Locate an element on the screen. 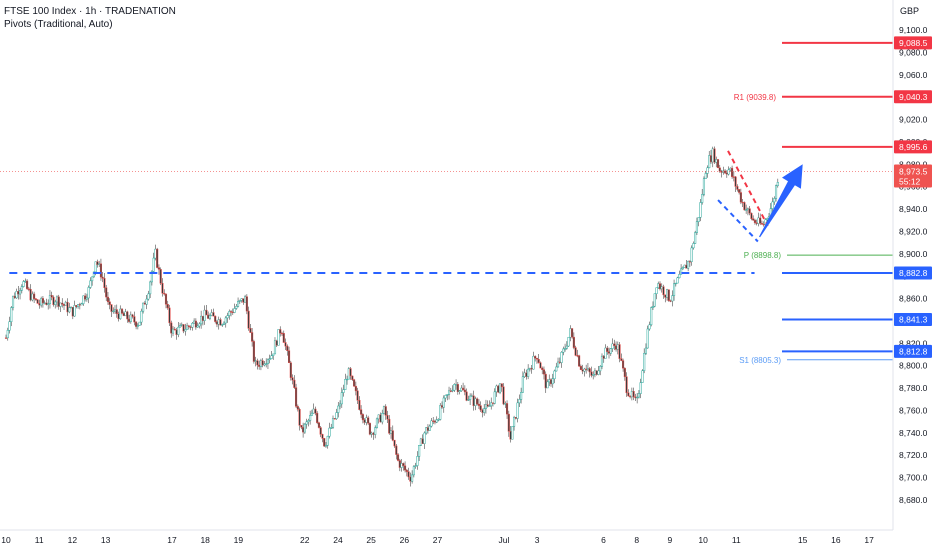 The width and height of the screenshot is (932, 555). time-tick-label: 11 is located at coordinates (39, 540).